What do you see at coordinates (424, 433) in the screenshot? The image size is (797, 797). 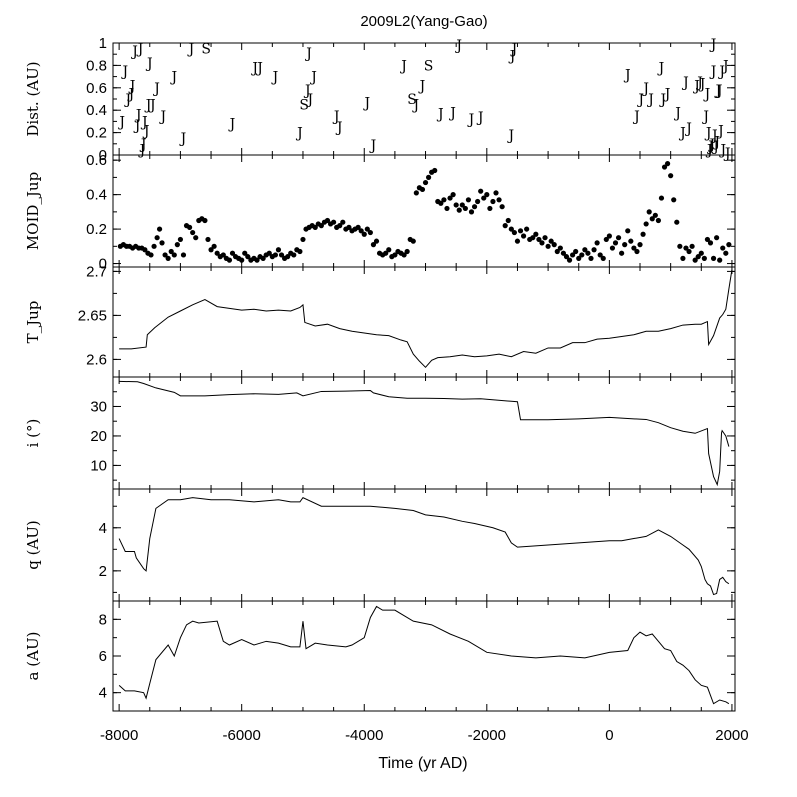 I see `series-line-incl` at bounding box center [424, 433].